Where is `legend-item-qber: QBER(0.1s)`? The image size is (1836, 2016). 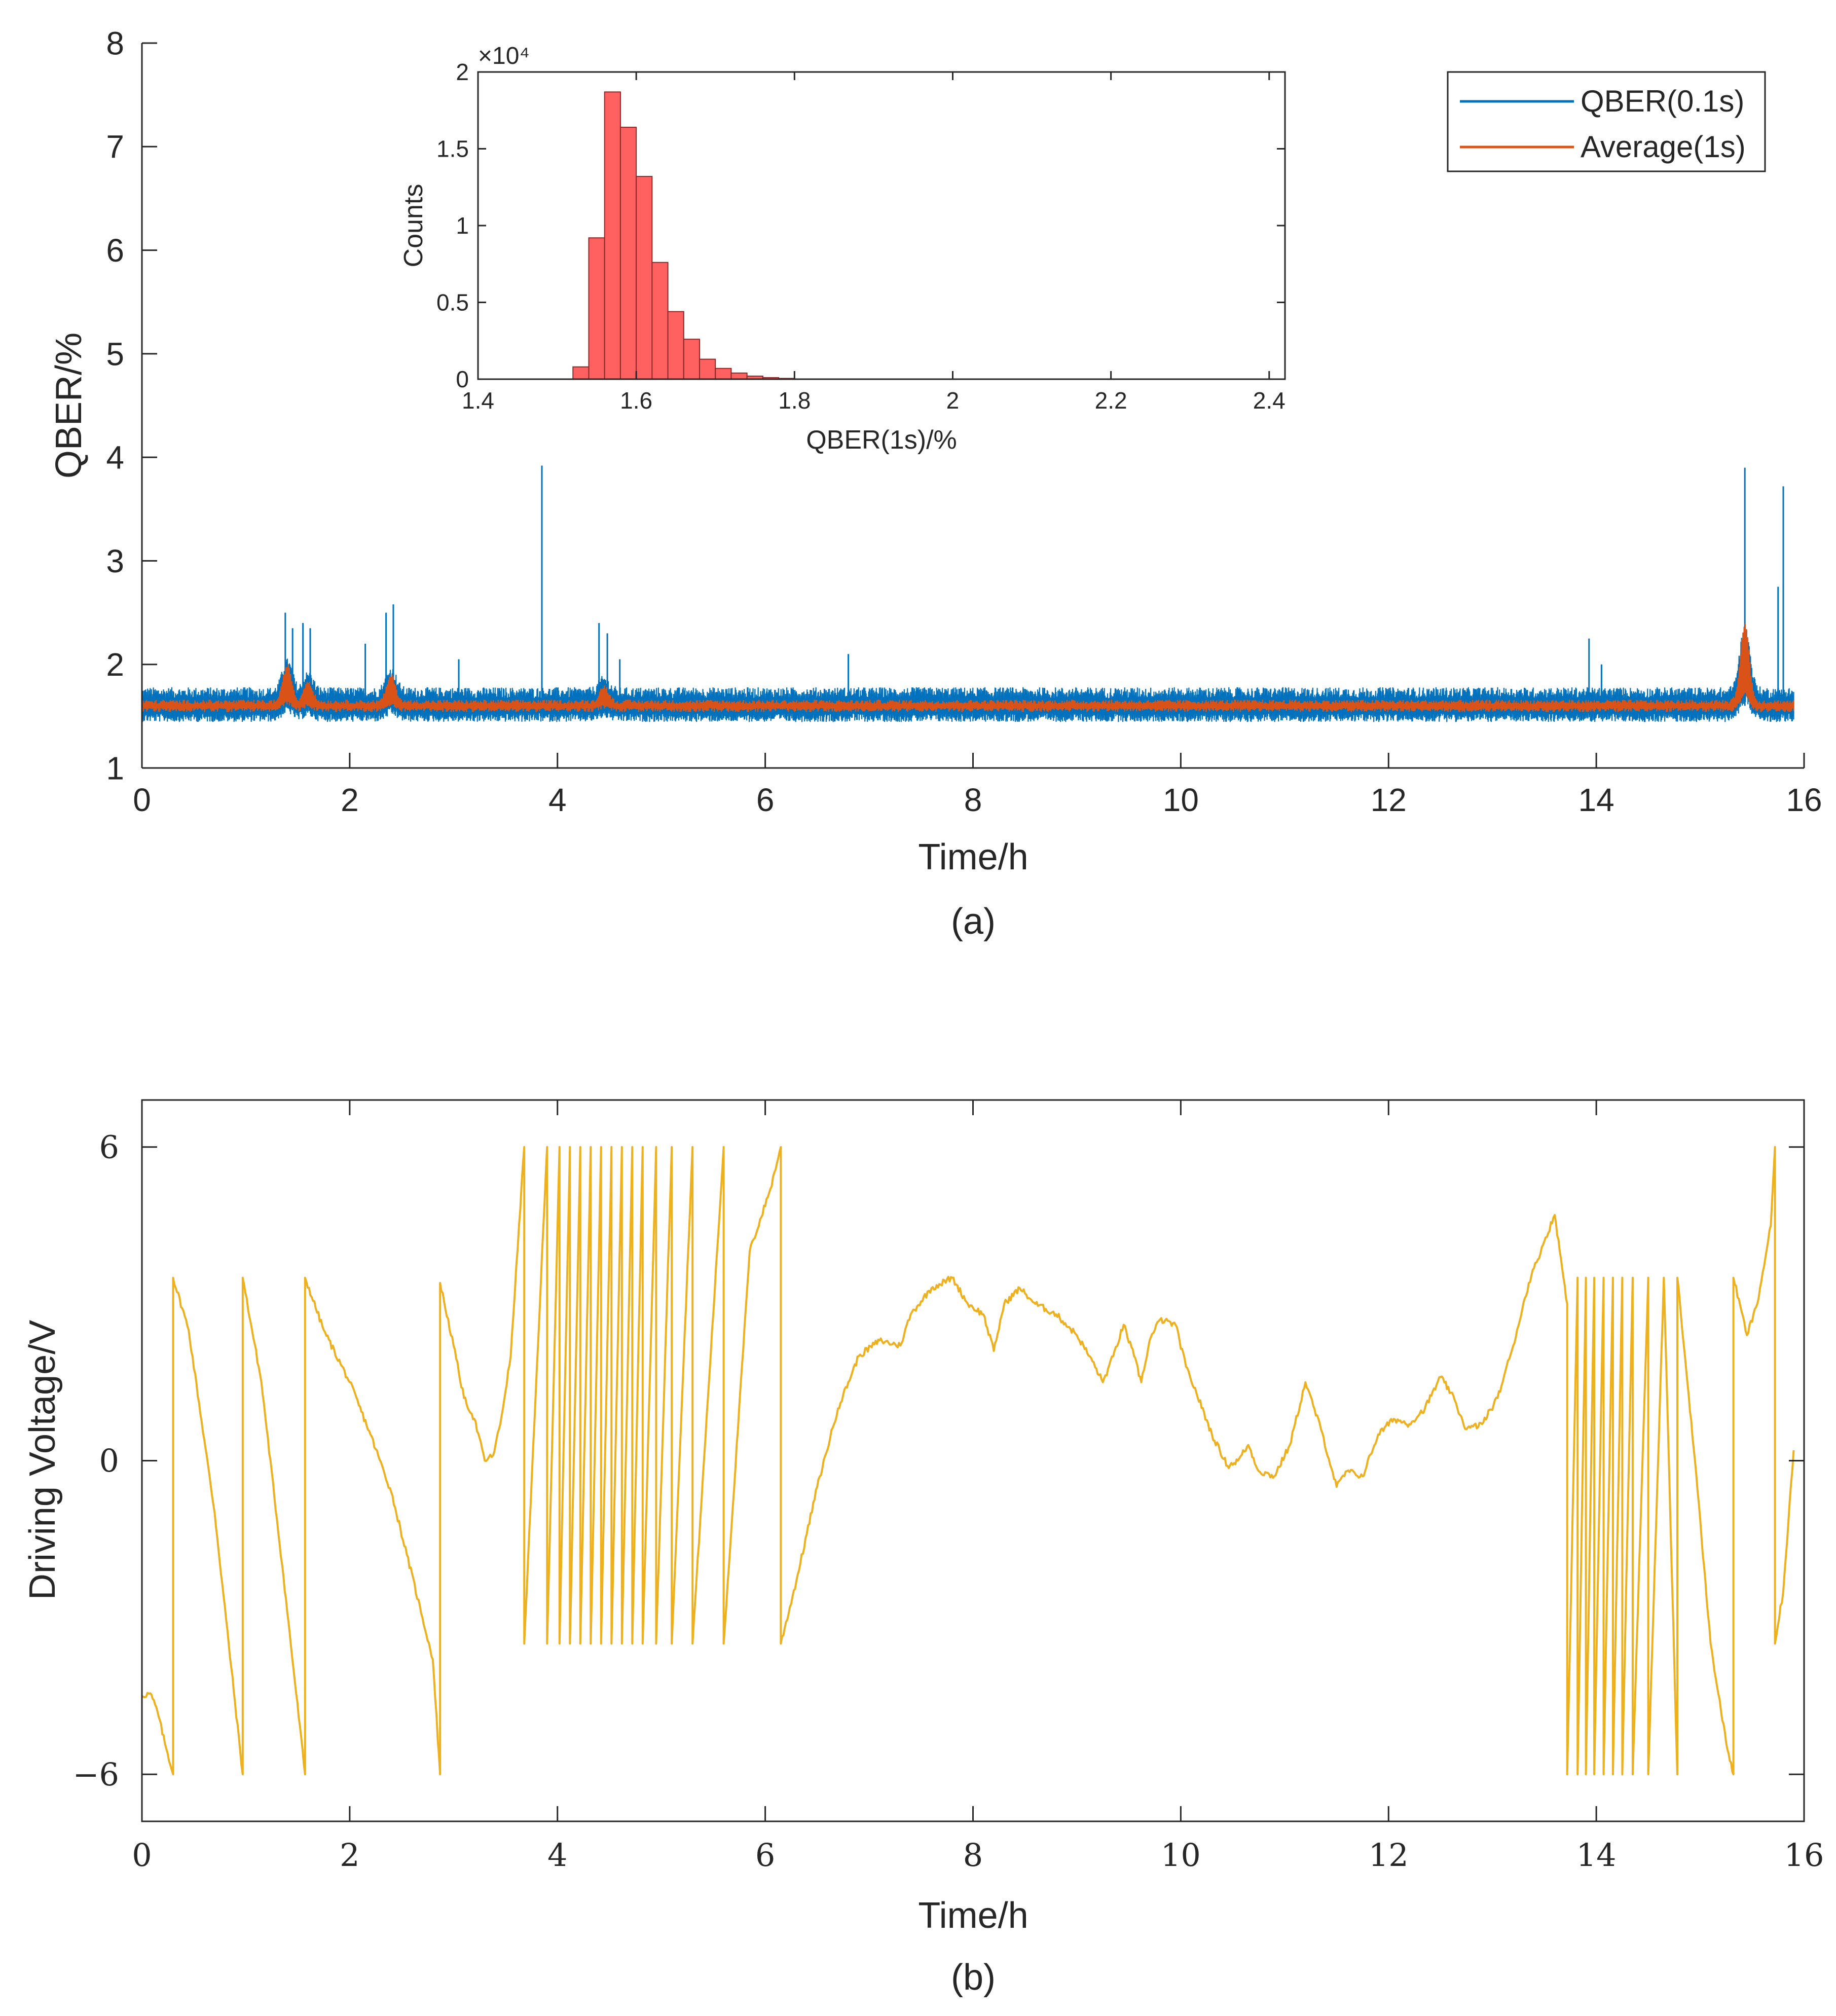
legend-item-qber: QBER(0.1s) is located at coordinates (1663, 101).